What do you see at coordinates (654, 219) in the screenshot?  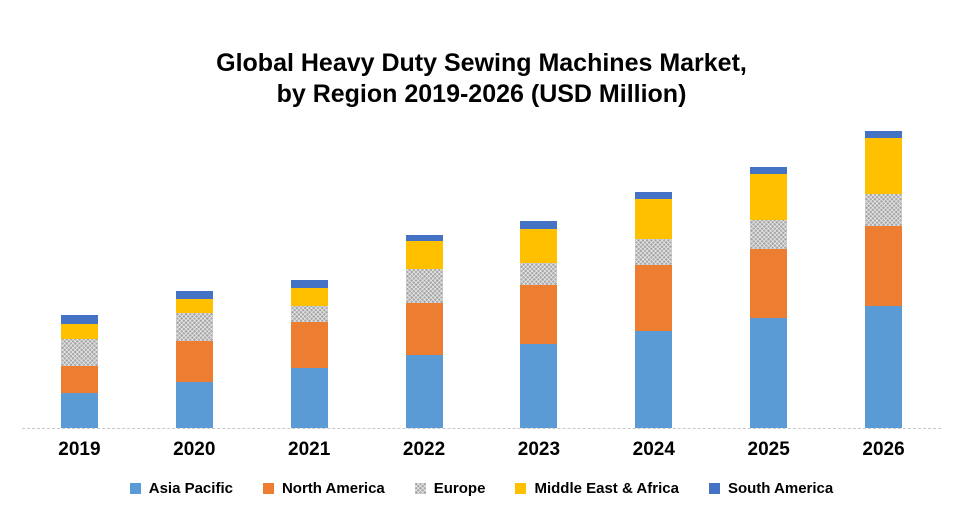 I see `bar-segment-middle-east-and-africa-2024` at bounding box center [654, 219].